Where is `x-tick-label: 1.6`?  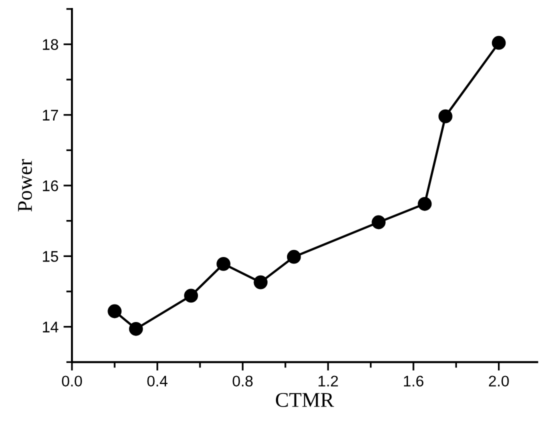 x-tick-label: 1.6 is located at coordinates (414, 381).